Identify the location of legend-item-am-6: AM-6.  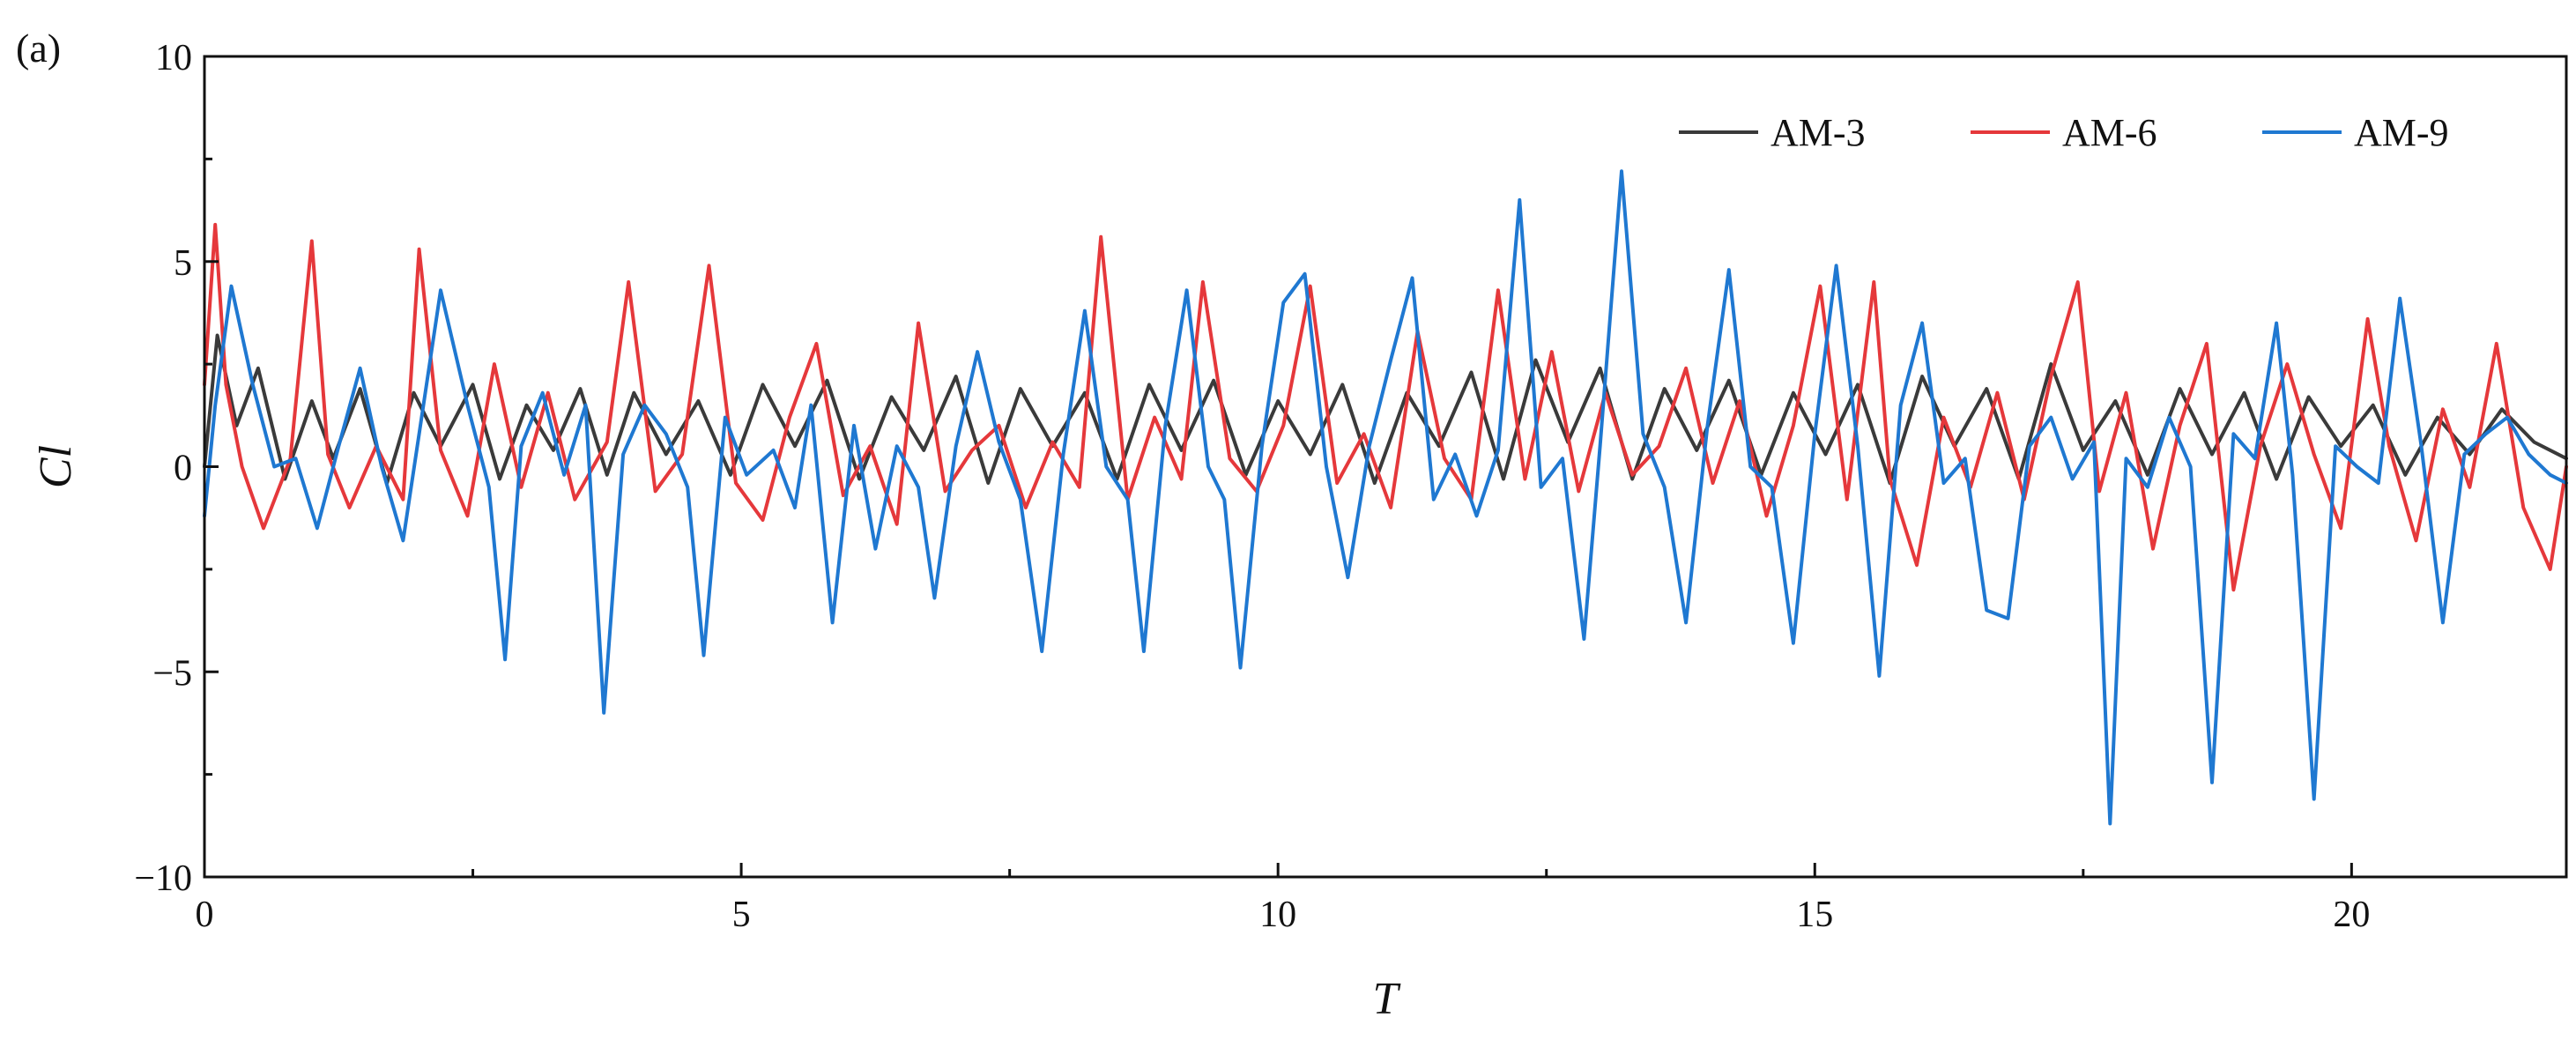
(2064, 132).